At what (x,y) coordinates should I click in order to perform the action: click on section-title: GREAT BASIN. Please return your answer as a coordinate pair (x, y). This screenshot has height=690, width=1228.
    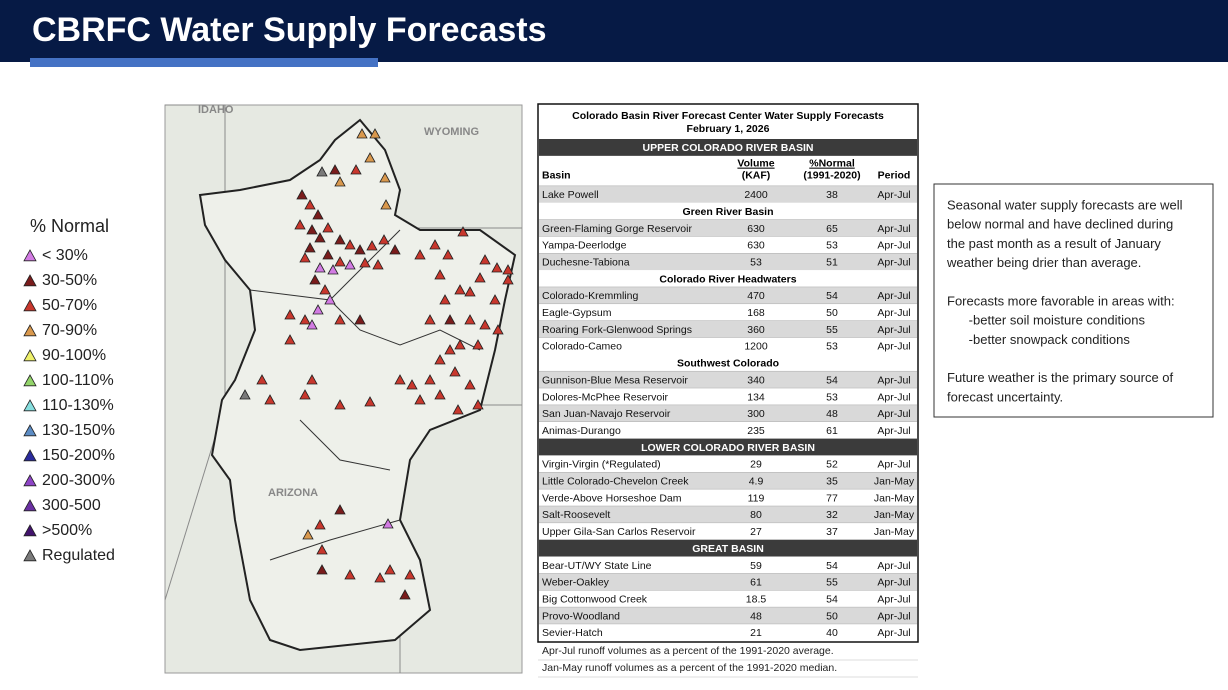
    Looking at the image, I should click on (728, 549).